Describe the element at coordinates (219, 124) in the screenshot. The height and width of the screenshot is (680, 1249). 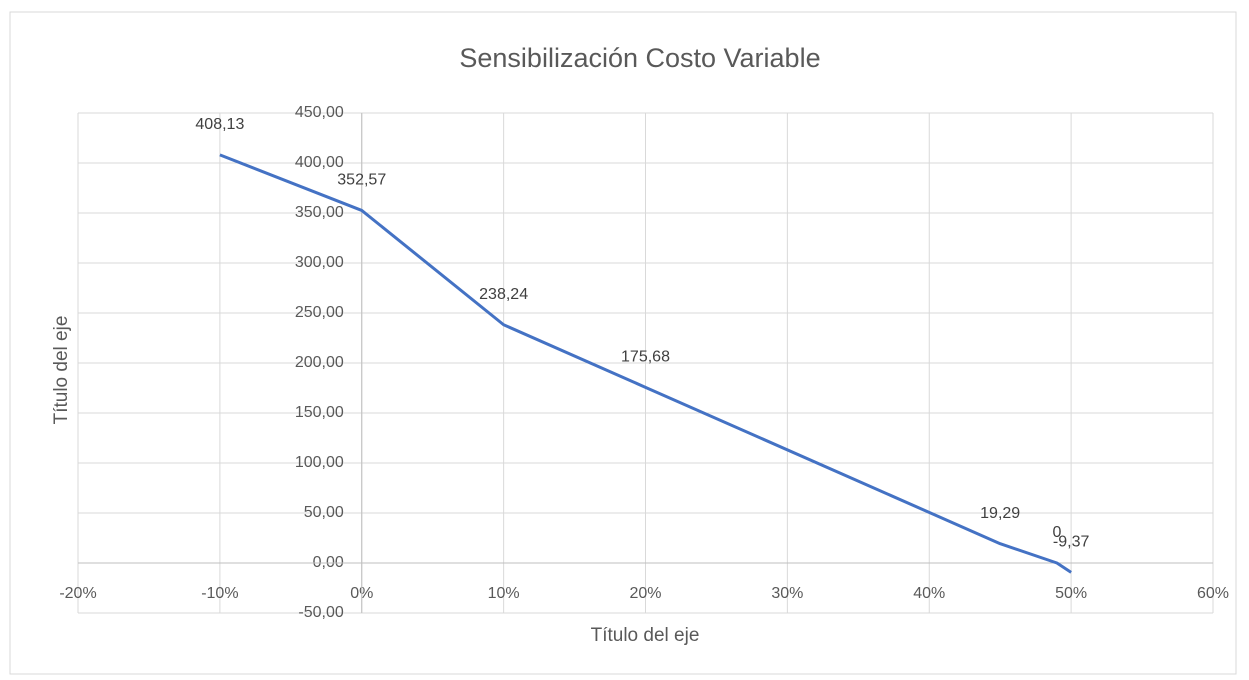
I see `data-label: 408,13` at that location.